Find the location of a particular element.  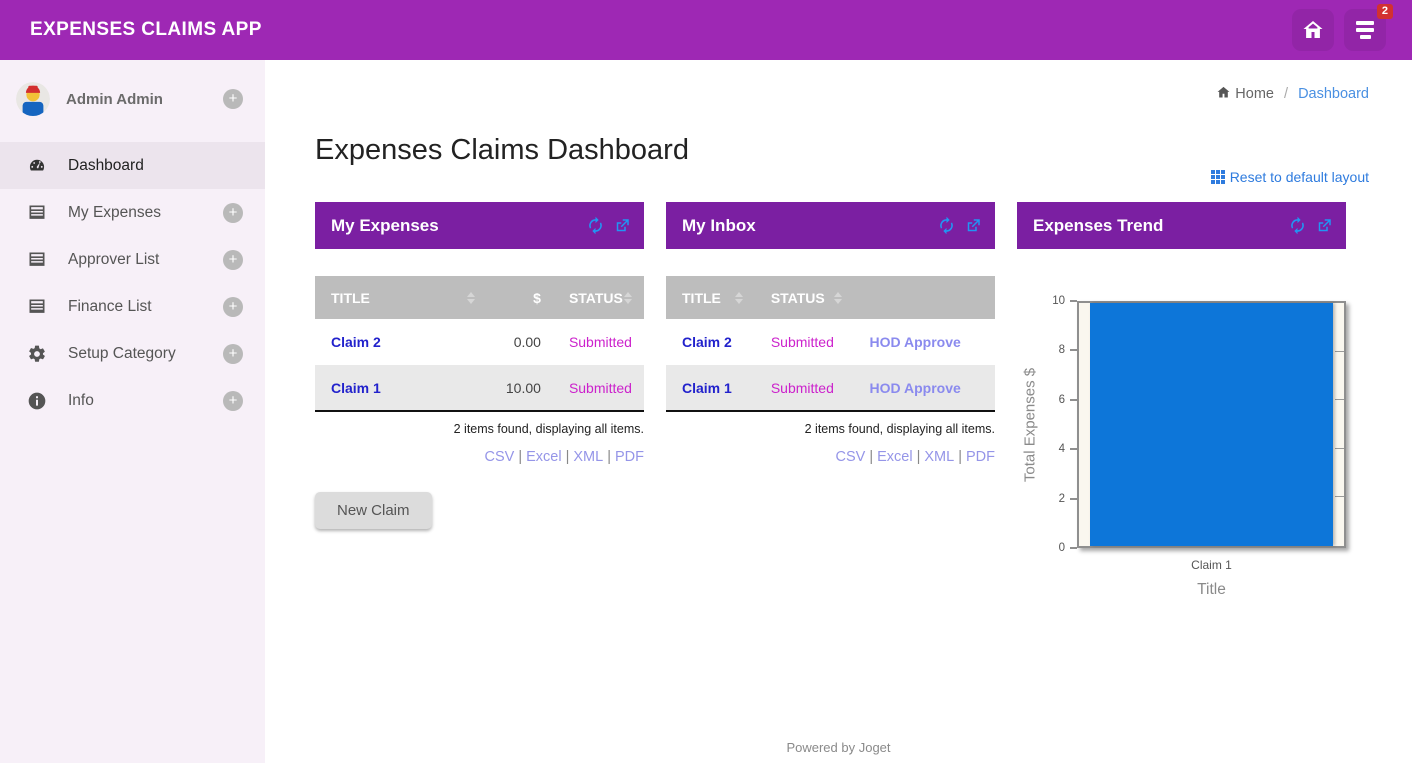

user-block: Admin Admin + is located at coordinates (132, 101).